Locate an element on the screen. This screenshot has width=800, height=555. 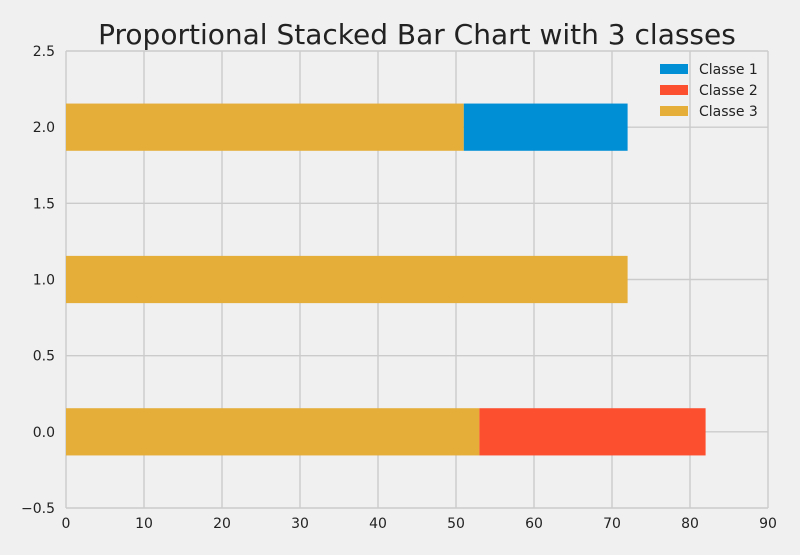
x-tick-label: 60 is located at coordinates (534, 524).